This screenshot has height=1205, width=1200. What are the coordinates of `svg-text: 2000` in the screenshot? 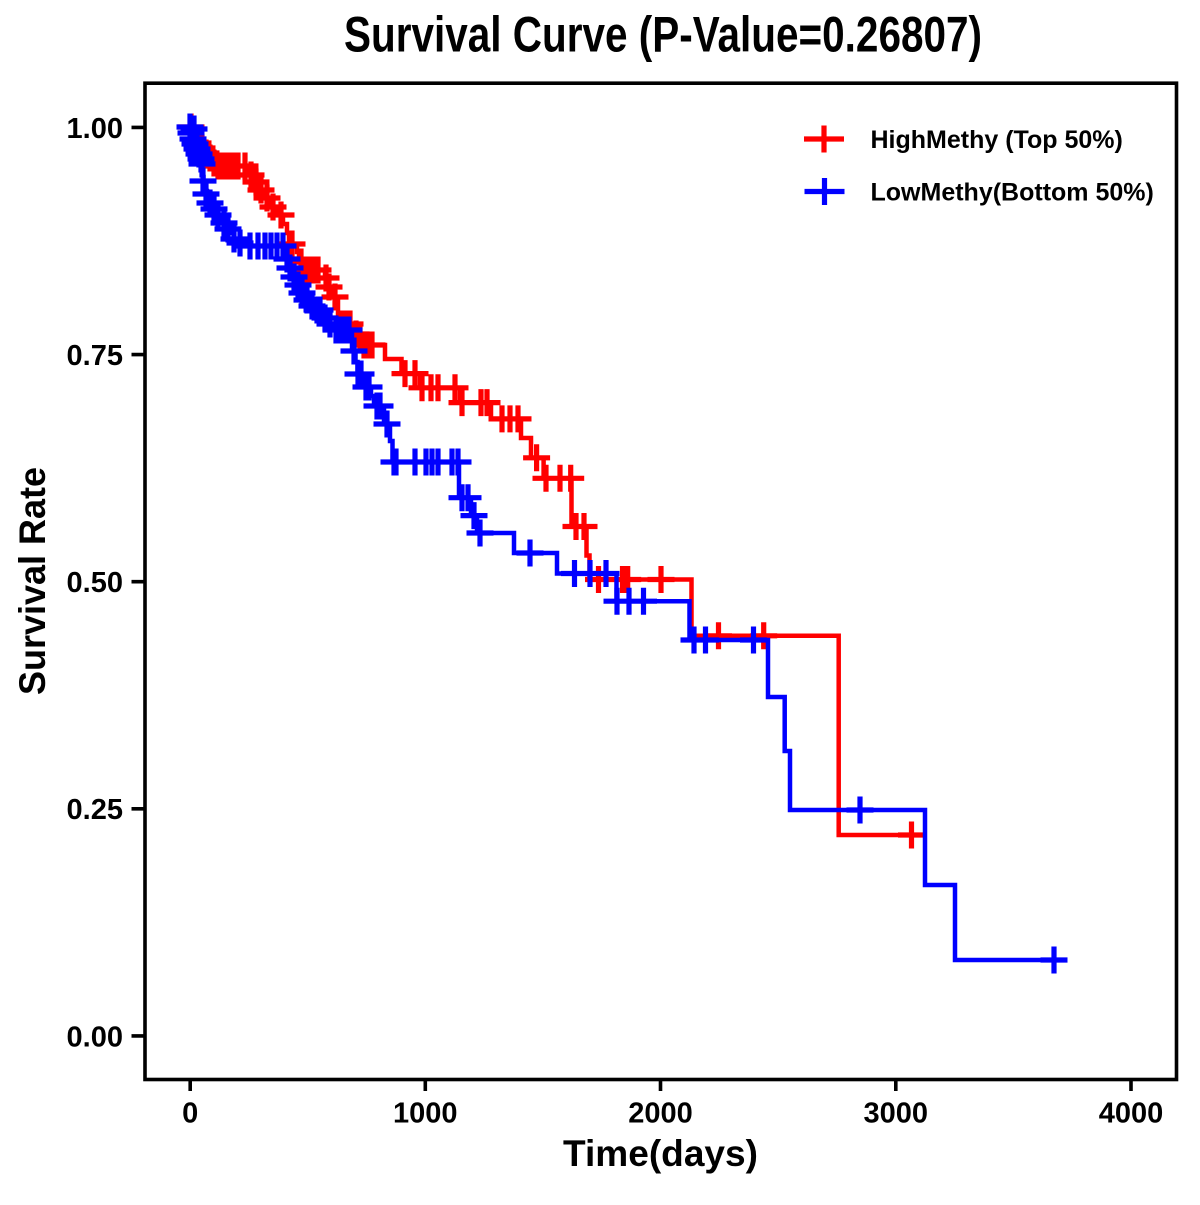 It's located at (660, 1114).